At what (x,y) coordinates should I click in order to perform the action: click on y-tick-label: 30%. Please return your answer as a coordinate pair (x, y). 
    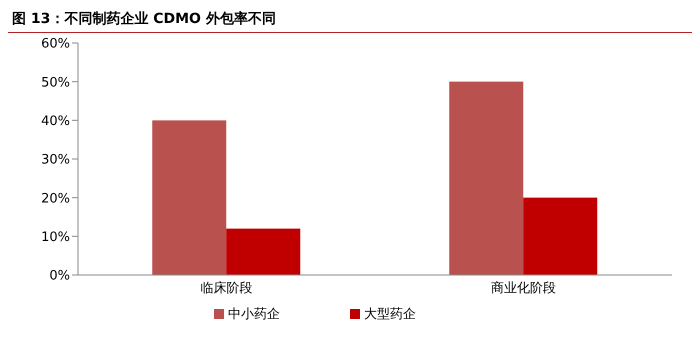
    Looking at the image, I should click on (55, 160).